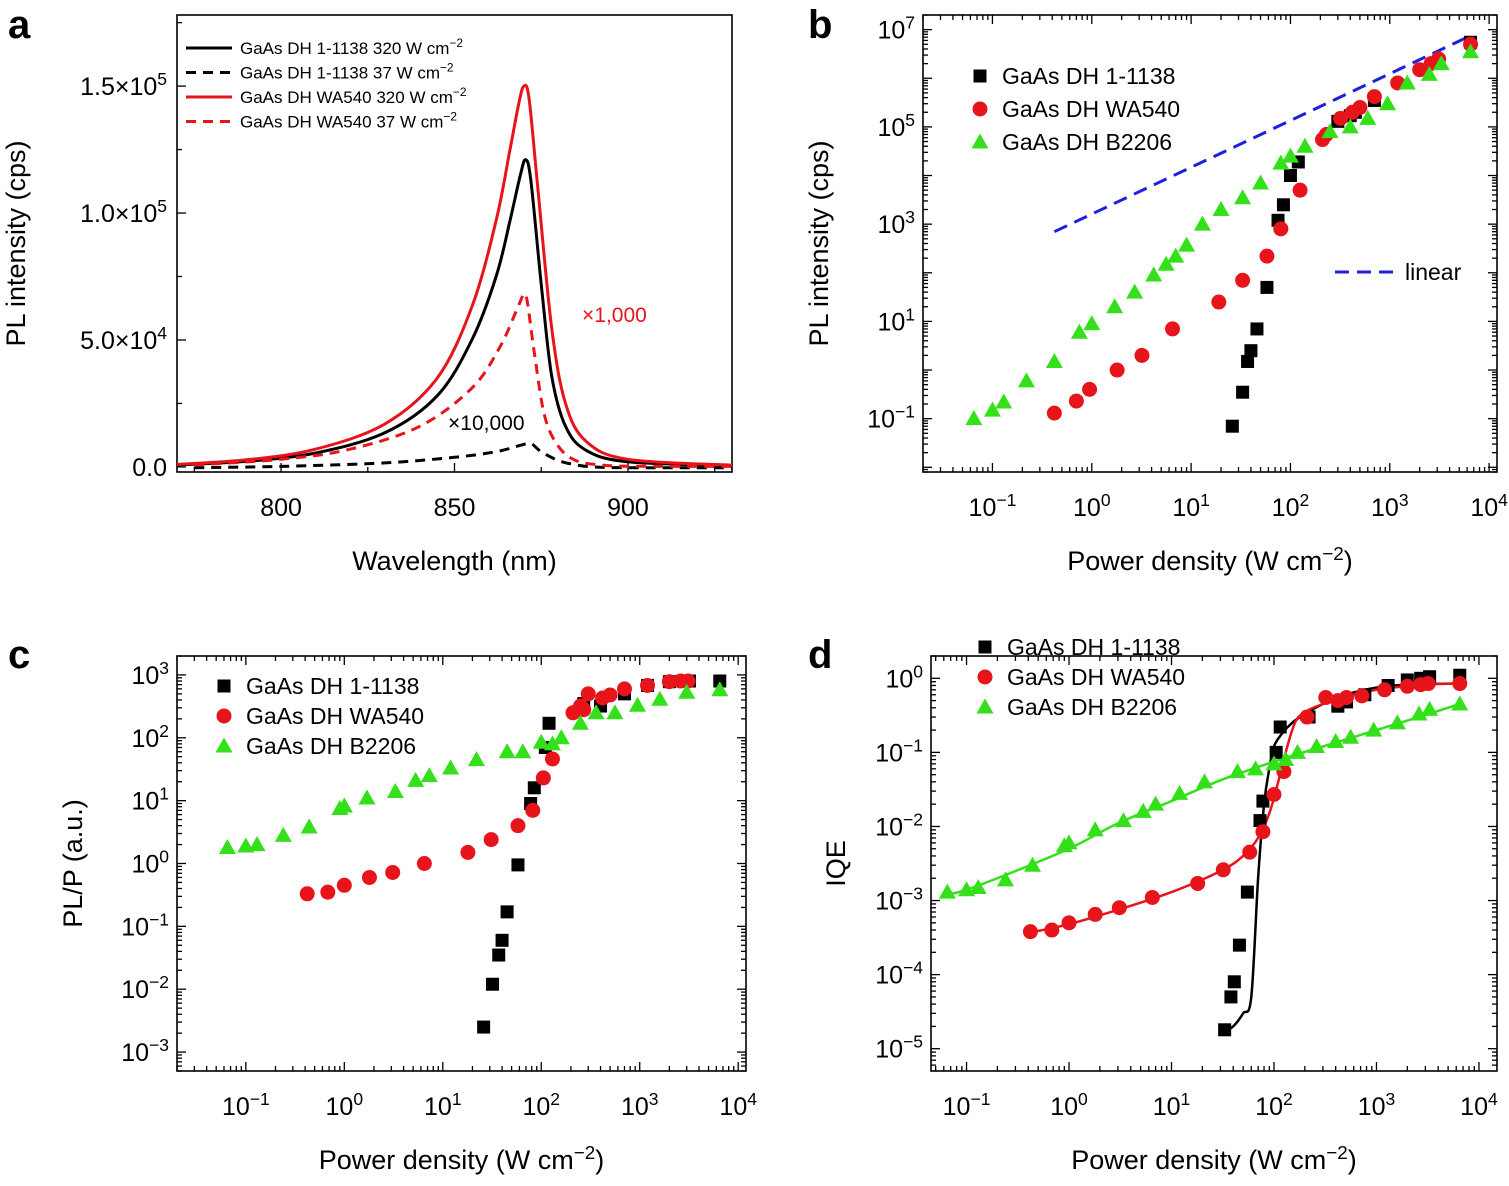 The image size is (1509, 1186). What do you see at coordinates (899, 751) in the screenshot?
I see `y-tick-label: 10⁻¹` at bounding box center [899, 751].